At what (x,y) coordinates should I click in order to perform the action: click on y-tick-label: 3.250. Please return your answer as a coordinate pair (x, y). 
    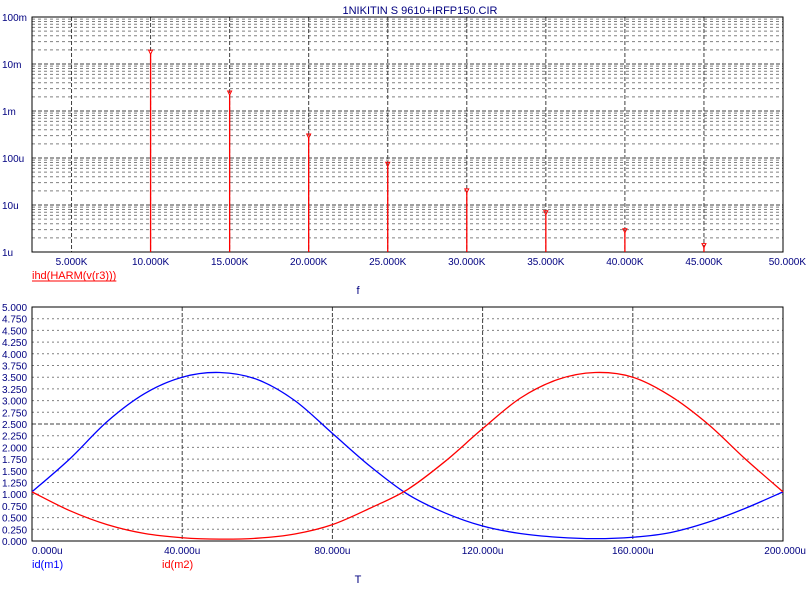
    Looking at the image, I should click on (14, 390).